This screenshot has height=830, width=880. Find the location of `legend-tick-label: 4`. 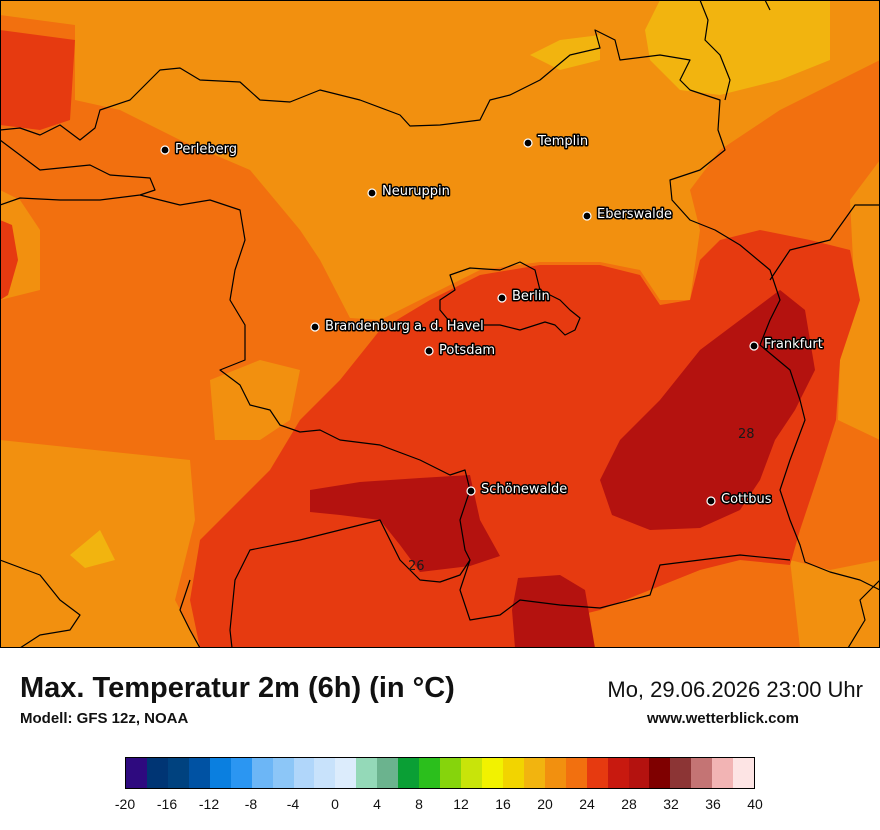

legend-tick-label: 4 is located at coordinates (377, 804).